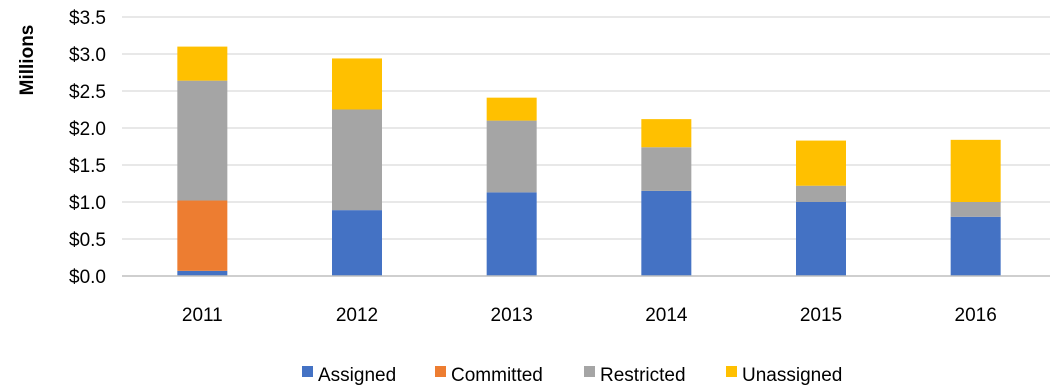 This screenshot has width=1059, height=388. Describe the element at coordinates (572, 375) in the screenshot. I see `legend: Assigned Committed Restricted Unassigned` at that location.